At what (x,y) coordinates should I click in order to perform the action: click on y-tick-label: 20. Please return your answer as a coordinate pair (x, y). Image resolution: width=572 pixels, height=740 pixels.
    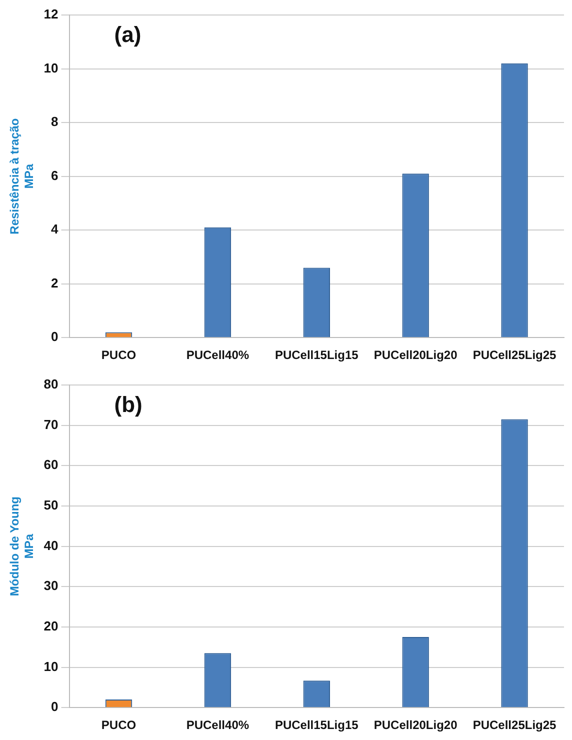
    Looking at the image, I should click on (51, 626).